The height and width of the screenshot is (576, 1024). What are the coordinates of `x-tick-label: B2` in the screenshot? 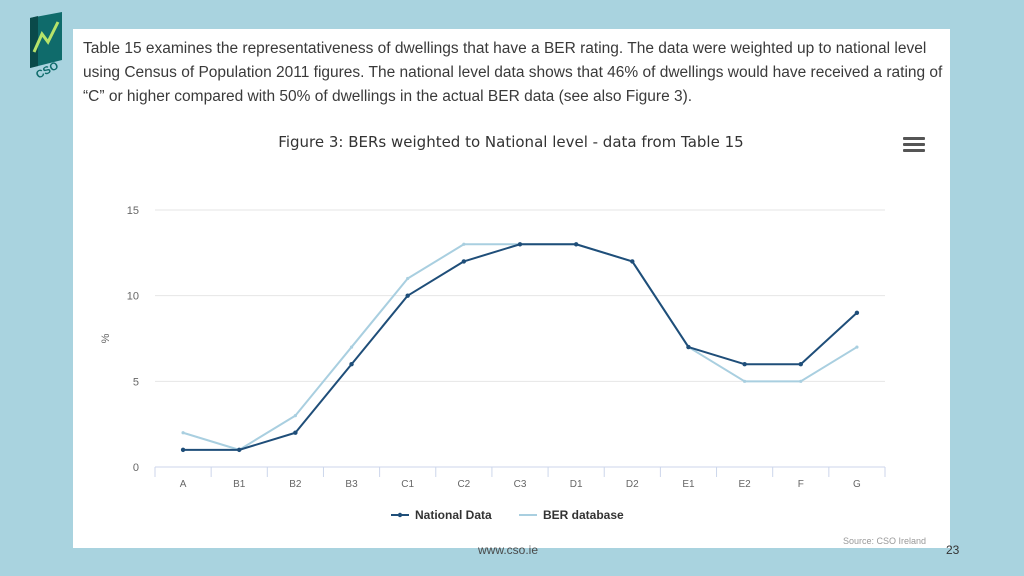 It's located at (295, 484).